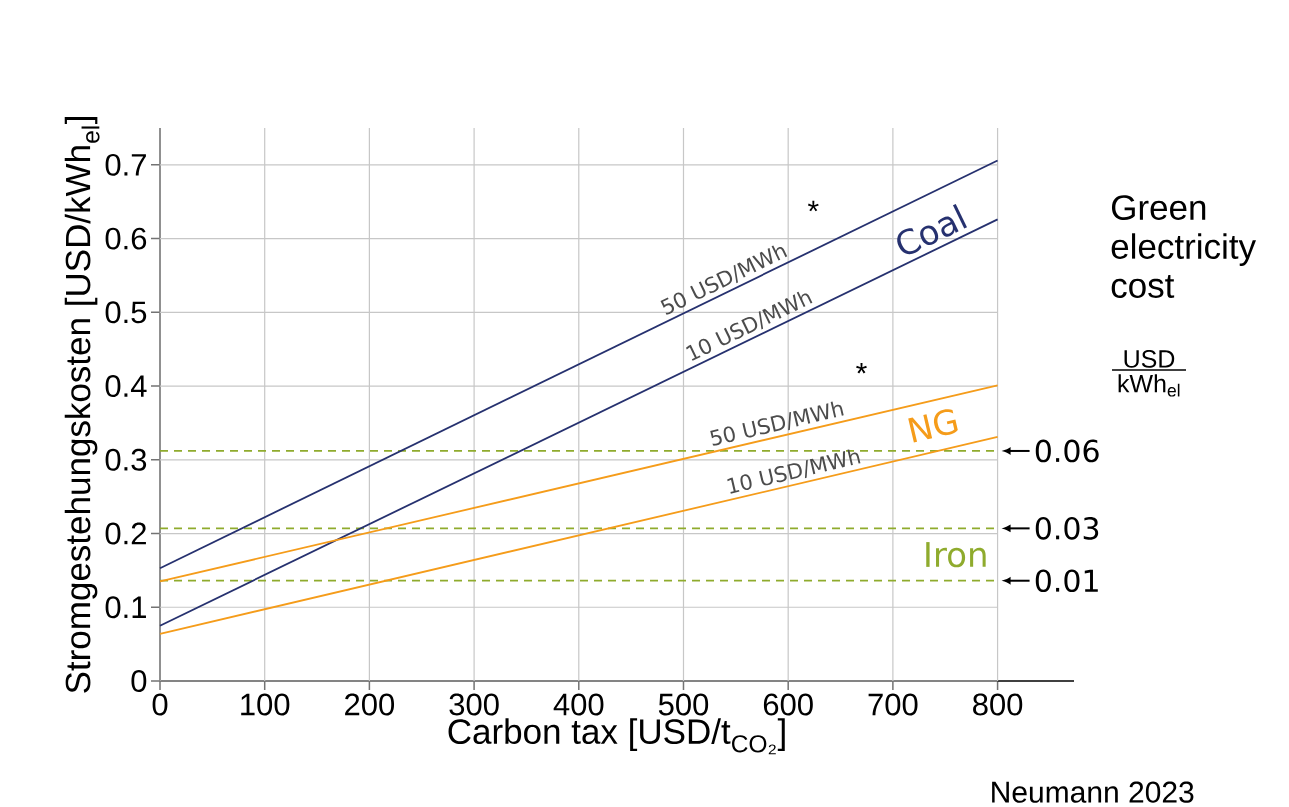 Image resolution: width=1289 pixels, height=807 pixels. What do you see at coordinates (933, 426) in the screenshot?
I see `annotation: NG` at bounding box center [933, 426].